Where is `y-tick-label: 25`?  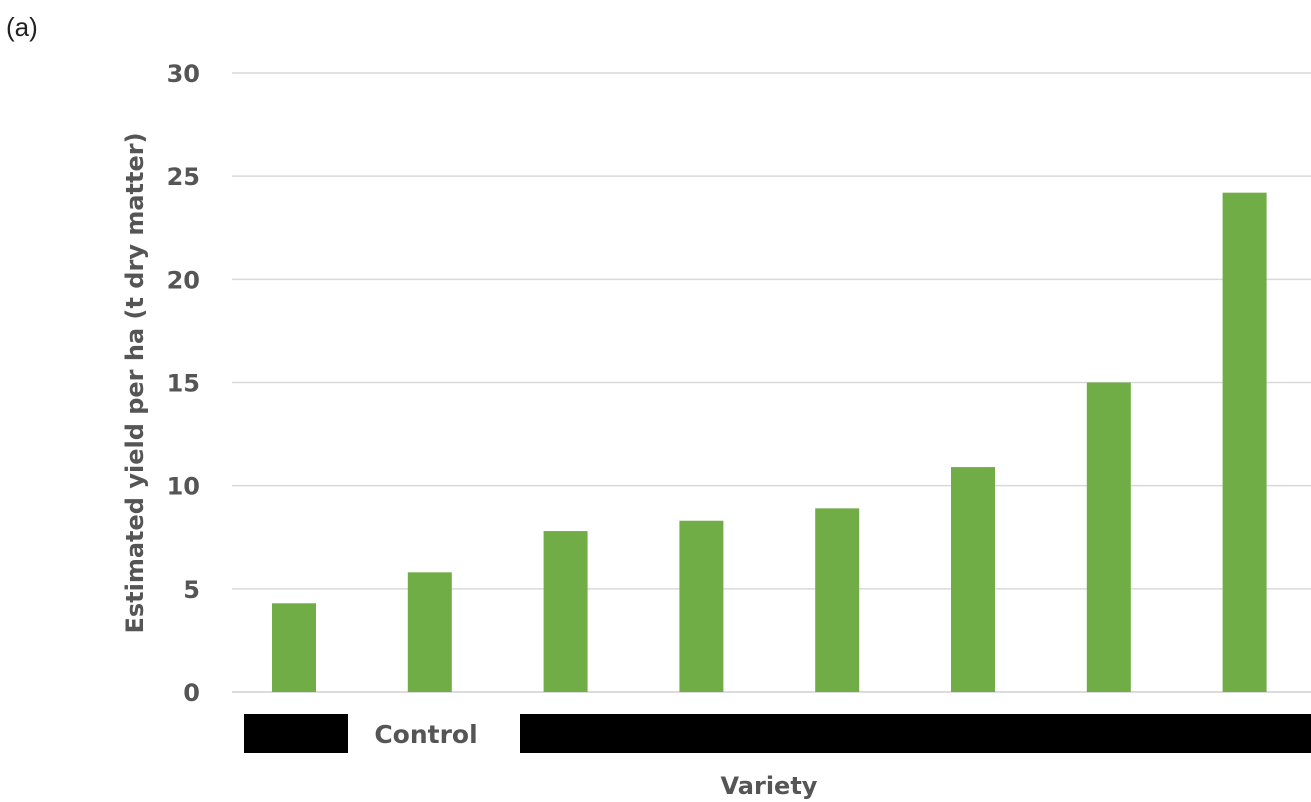 y-tick-label: 25 is located at coordinates (183, 177).